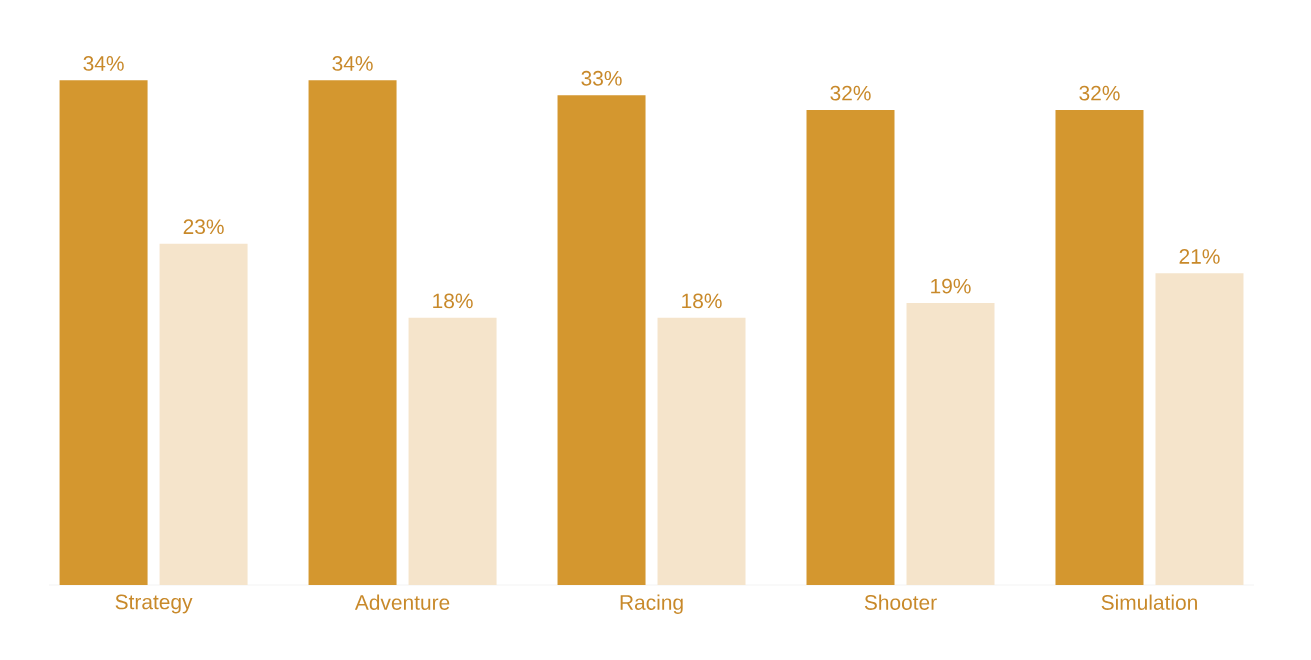  What do you see at coordinates (951, 286) in the screenshot?
I see `data-label: 19%` at bounding box center [951, 286].